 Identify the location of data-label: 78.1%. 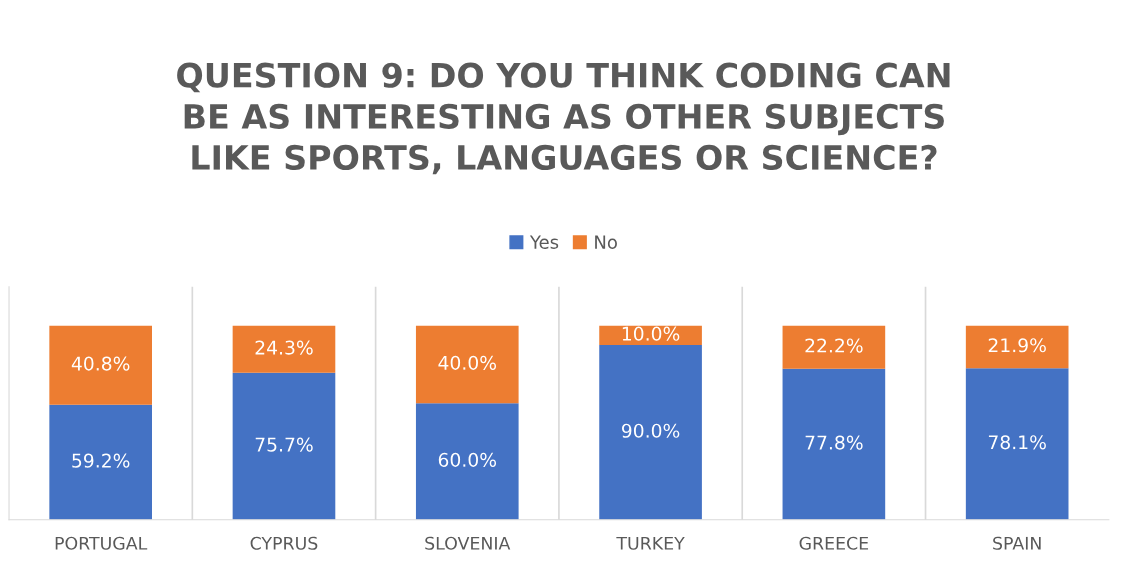
(1017, 442).